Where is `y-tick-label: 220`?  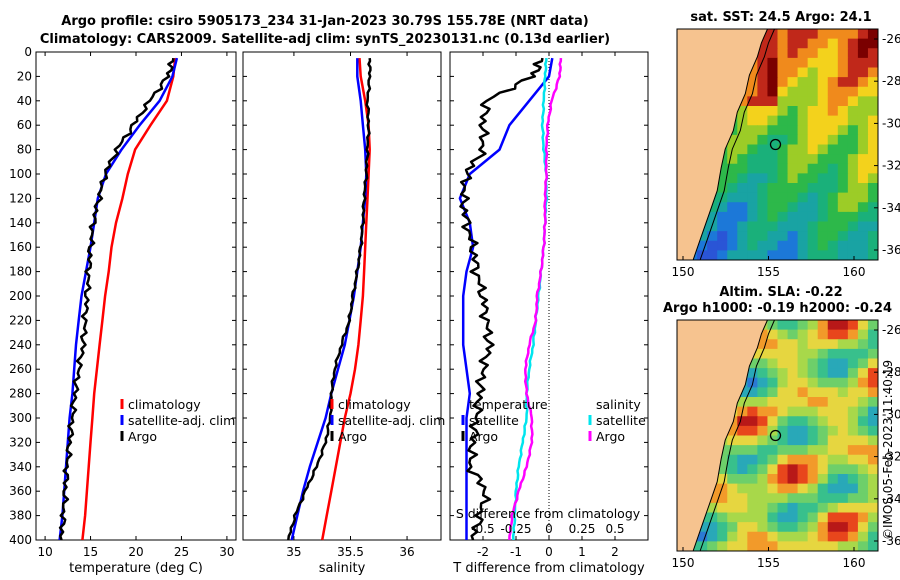
y-tick-label: 220 is located at coordinates (20, 320).